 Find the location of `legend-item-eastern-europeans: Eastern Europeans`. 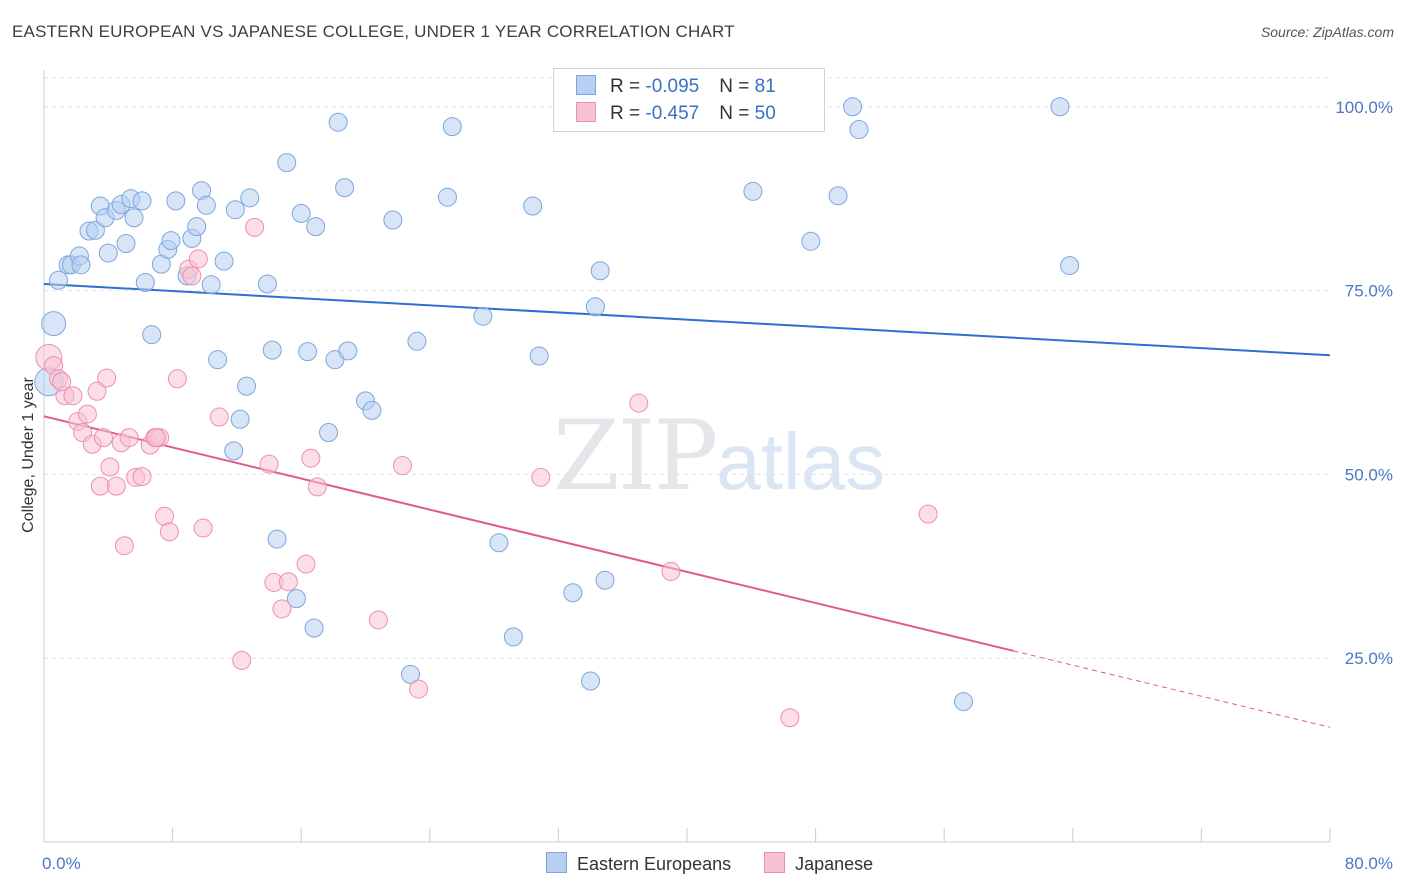

legend-item-eastern-europeans: Eastern Europeans is located at coordinates (638, 863).